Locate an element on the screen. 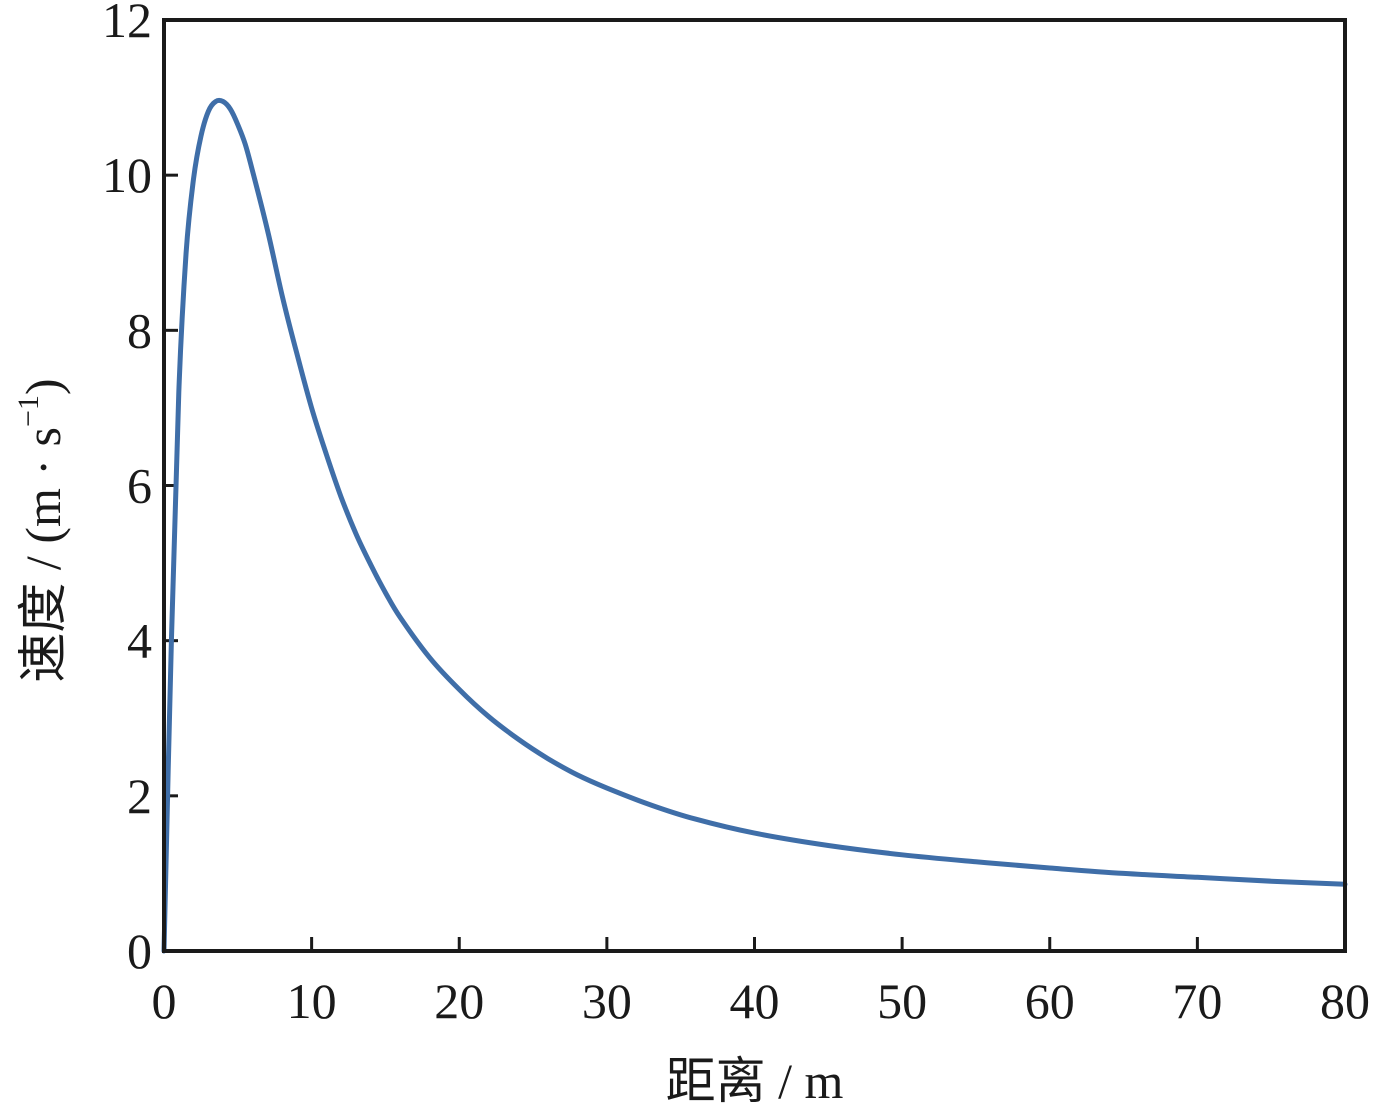  y-tick-label: 10 is located at coordinates (127, 175).